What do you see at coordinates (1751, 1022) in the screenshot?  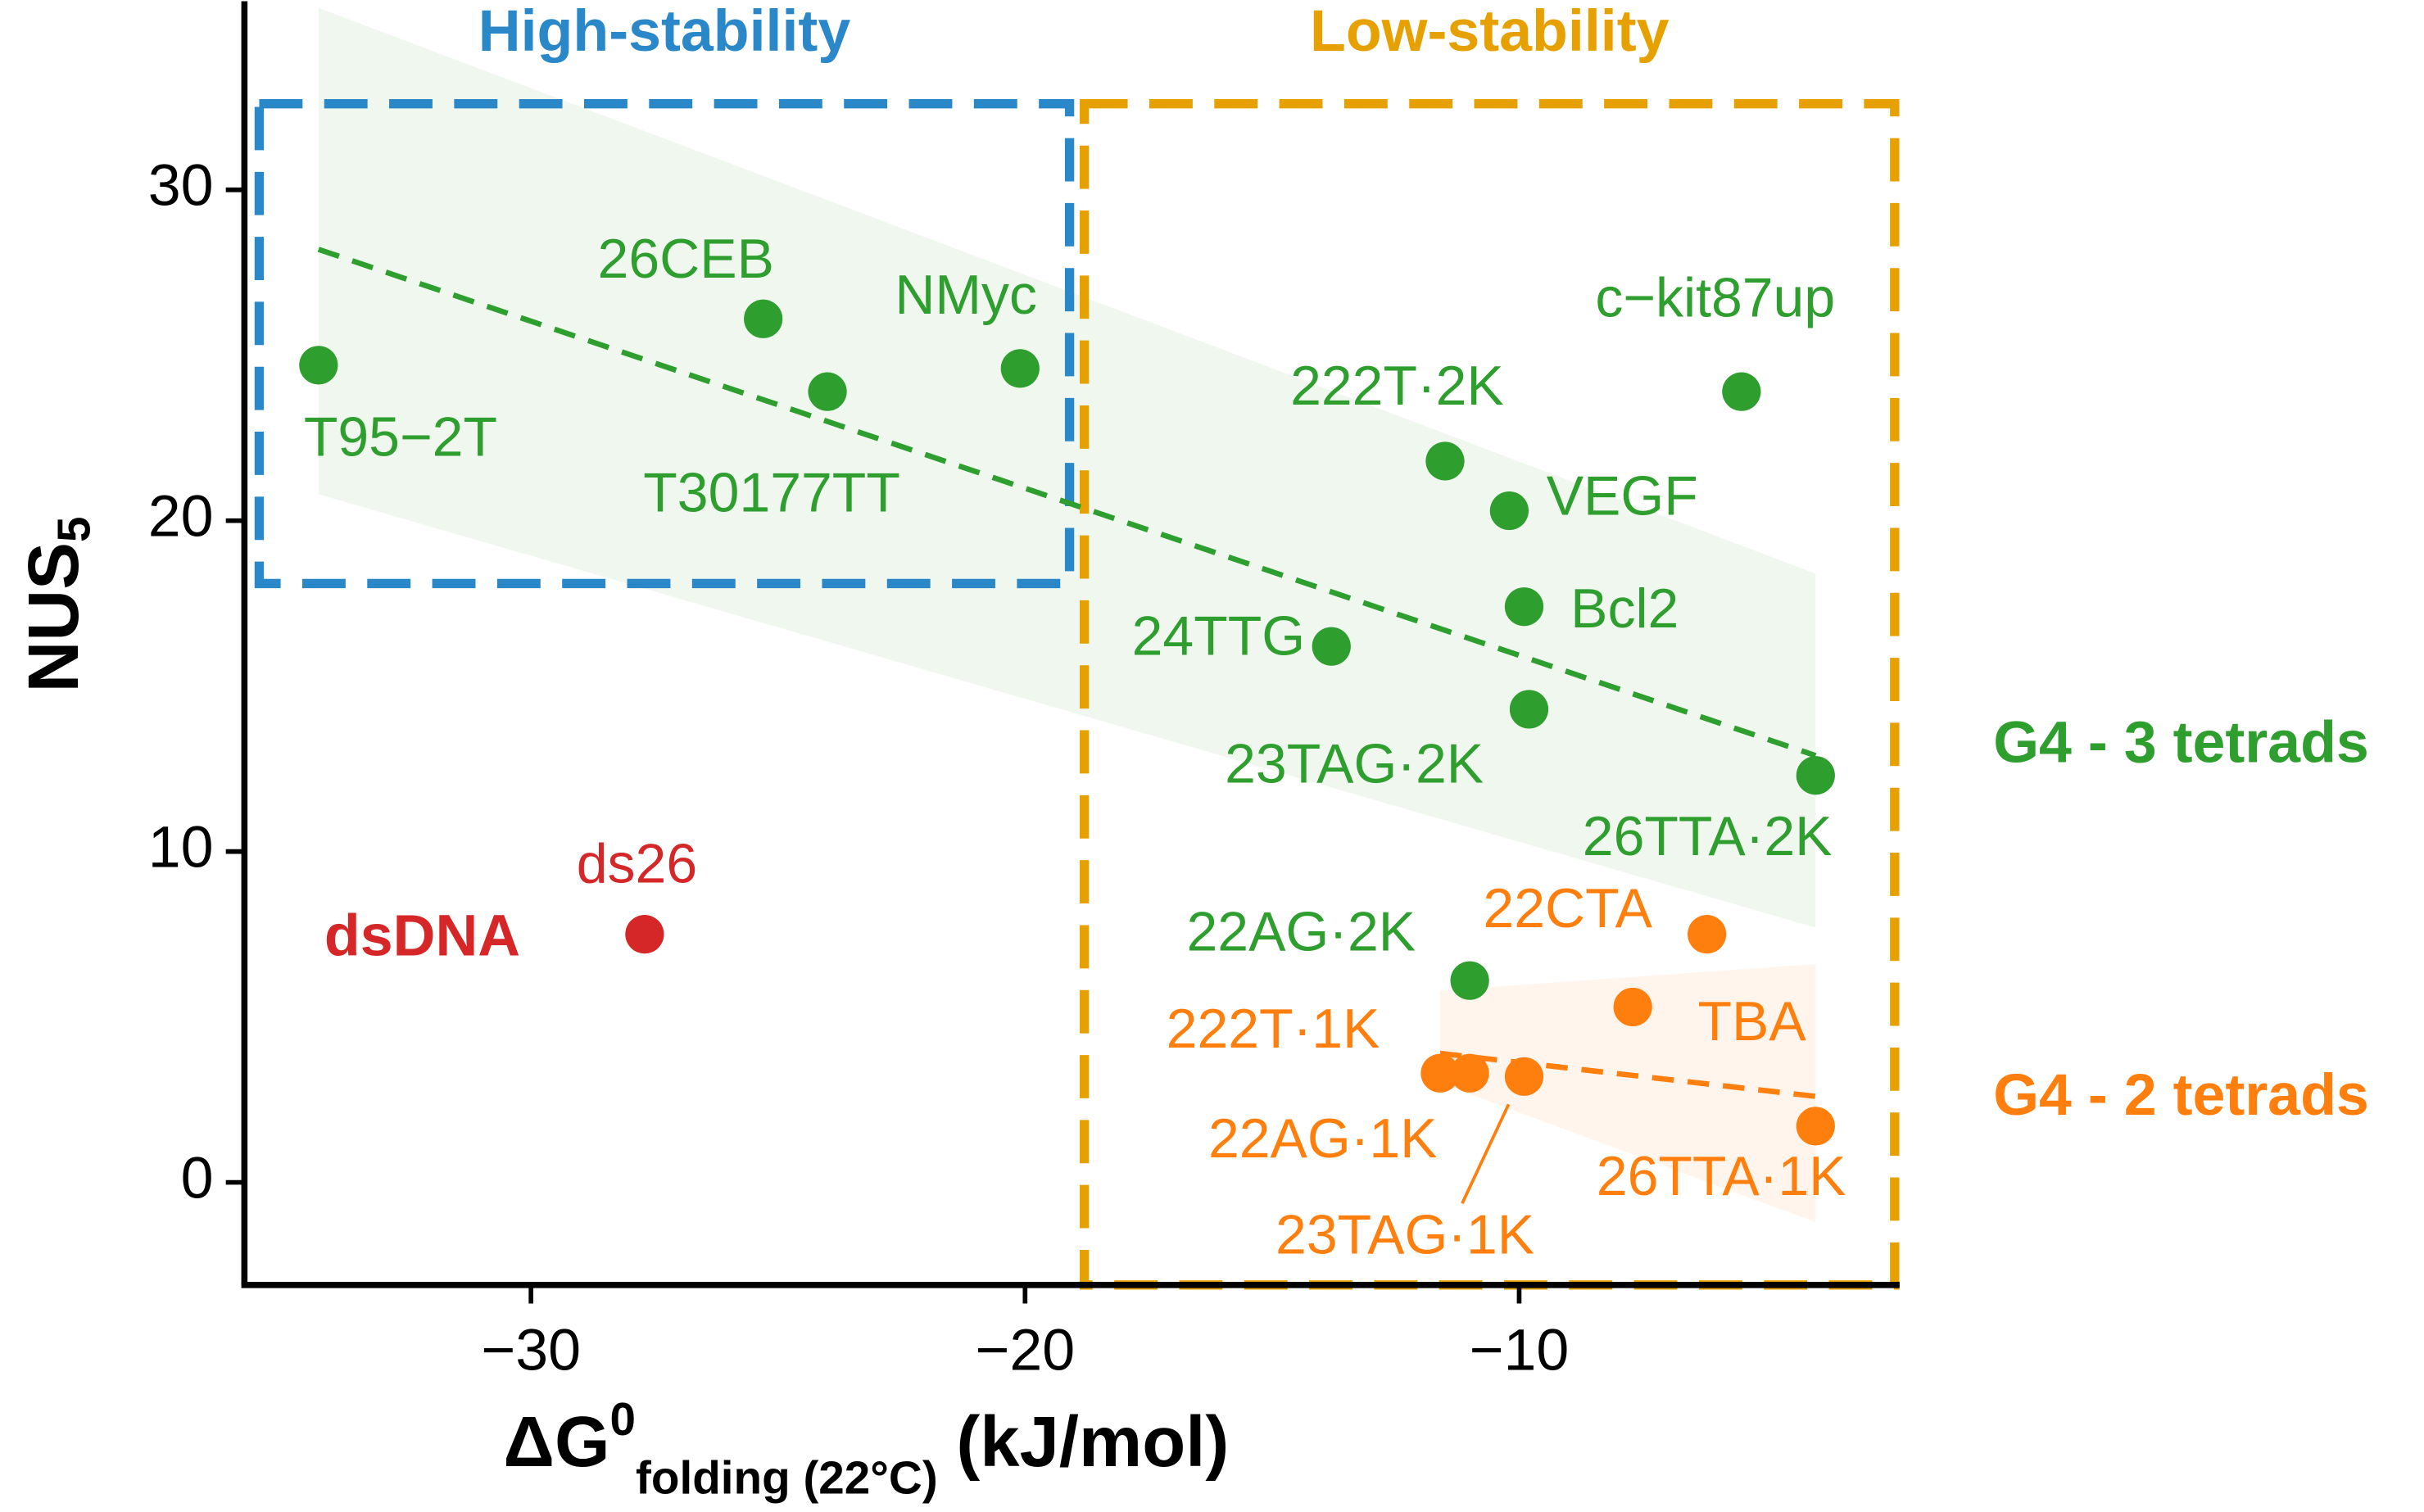 I see `point-label: TBA` at bounding box center [1751, 1022].